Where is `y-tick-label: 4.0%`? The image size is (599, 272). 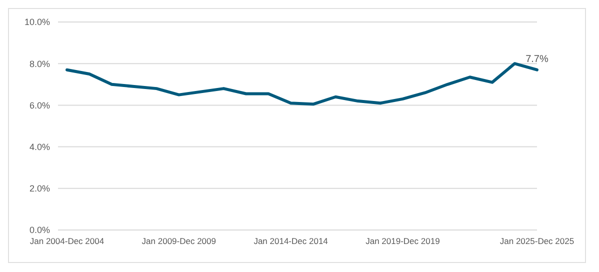
y-tick-label: 4.0% is located at coordinates (39, 147).